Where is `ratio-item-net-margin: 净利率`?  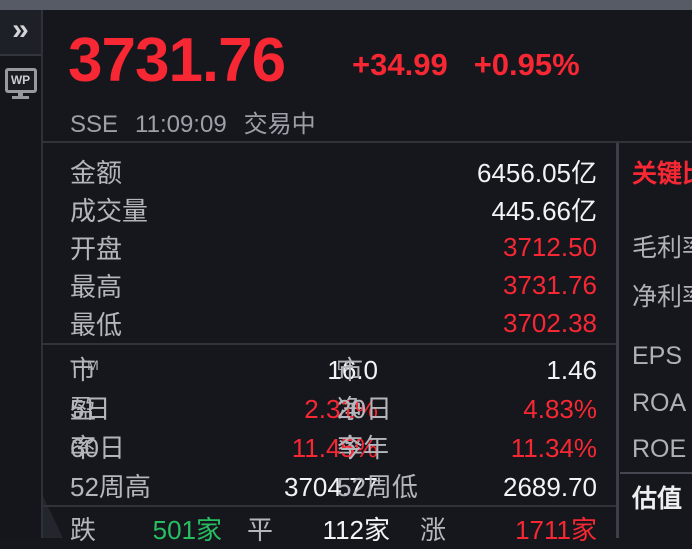 ratio-item-net-margin: 净利率 is located at coordinates (662, 297).